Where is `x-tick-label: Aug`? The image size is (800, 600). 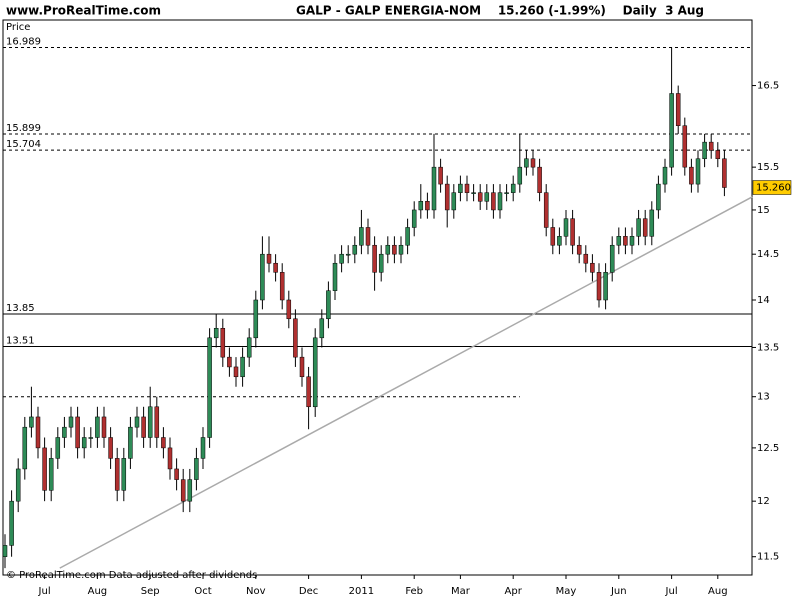 x-tick-label: Aug is located at coordinates (718, 591).